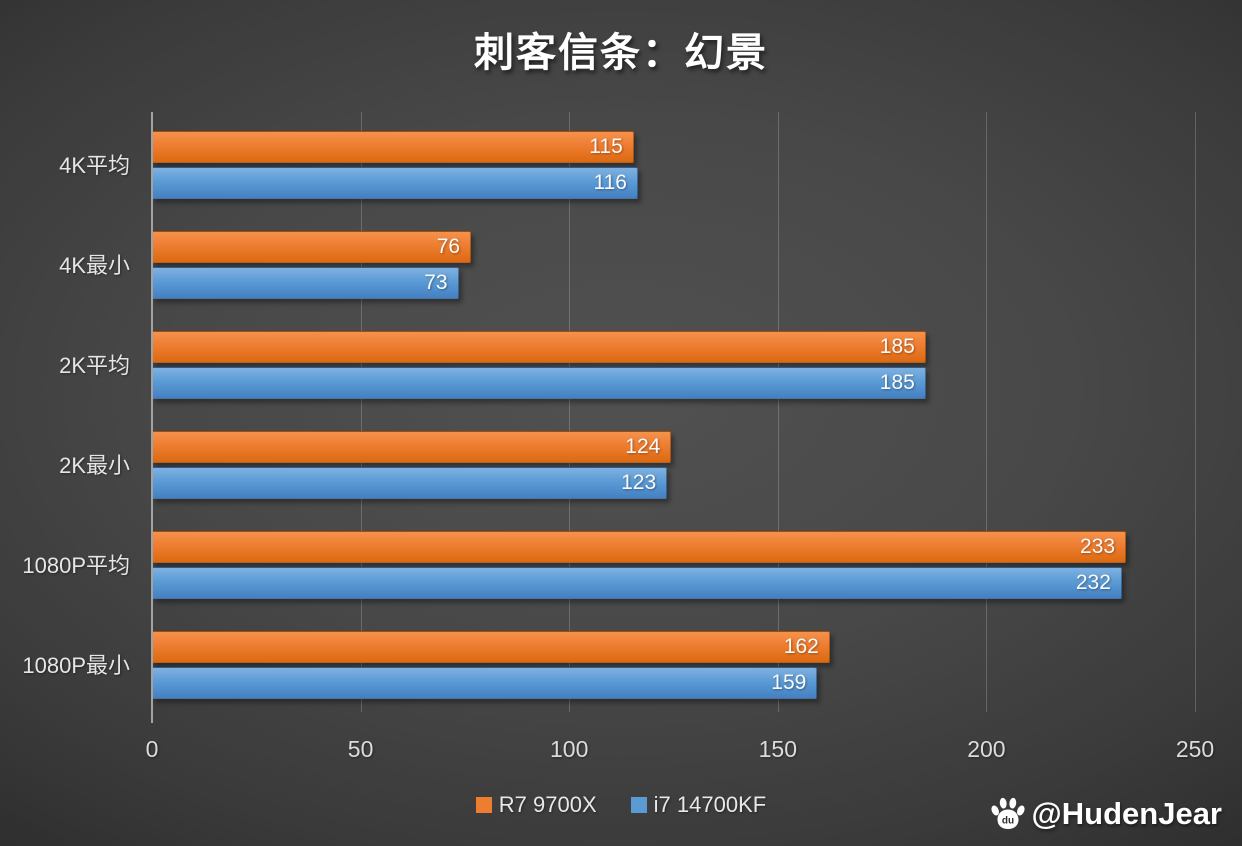  Describe the element at coordinates (305, 283) in the screenshot. I see `bar-i7-14700kf-4K最小: 73` at that location.